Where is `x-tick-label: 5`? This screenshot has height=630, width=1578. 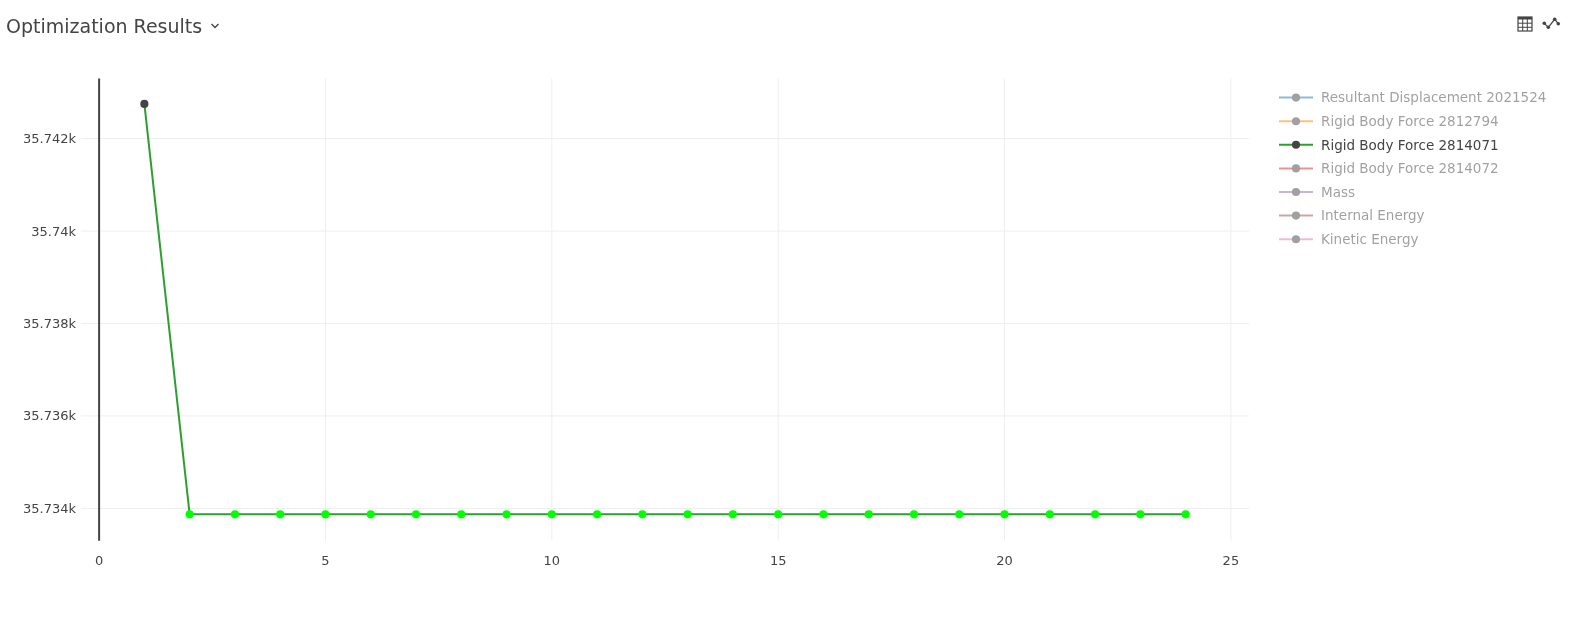
x-tick-label: 5 is located at coordinates (325, 560).